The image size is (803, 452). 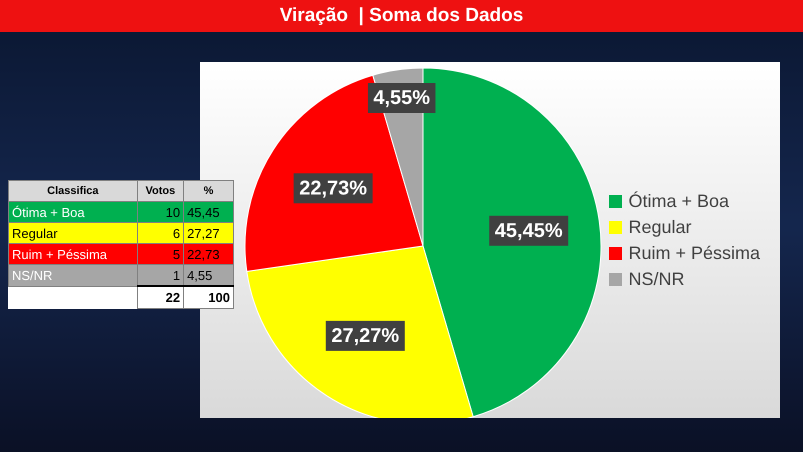 I want to click on text: 6, so click(x=160, y=233).